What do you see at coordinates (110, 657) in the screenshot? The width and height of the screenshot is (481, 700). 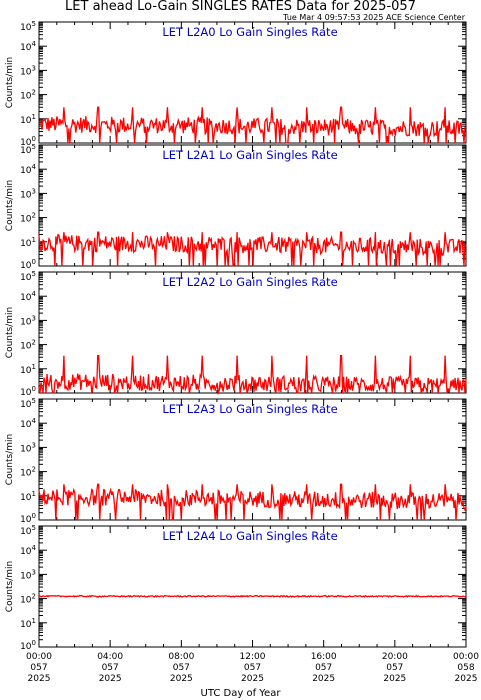 I see `x-tick-label-time: 04:00` at bounding box center [110, 657].